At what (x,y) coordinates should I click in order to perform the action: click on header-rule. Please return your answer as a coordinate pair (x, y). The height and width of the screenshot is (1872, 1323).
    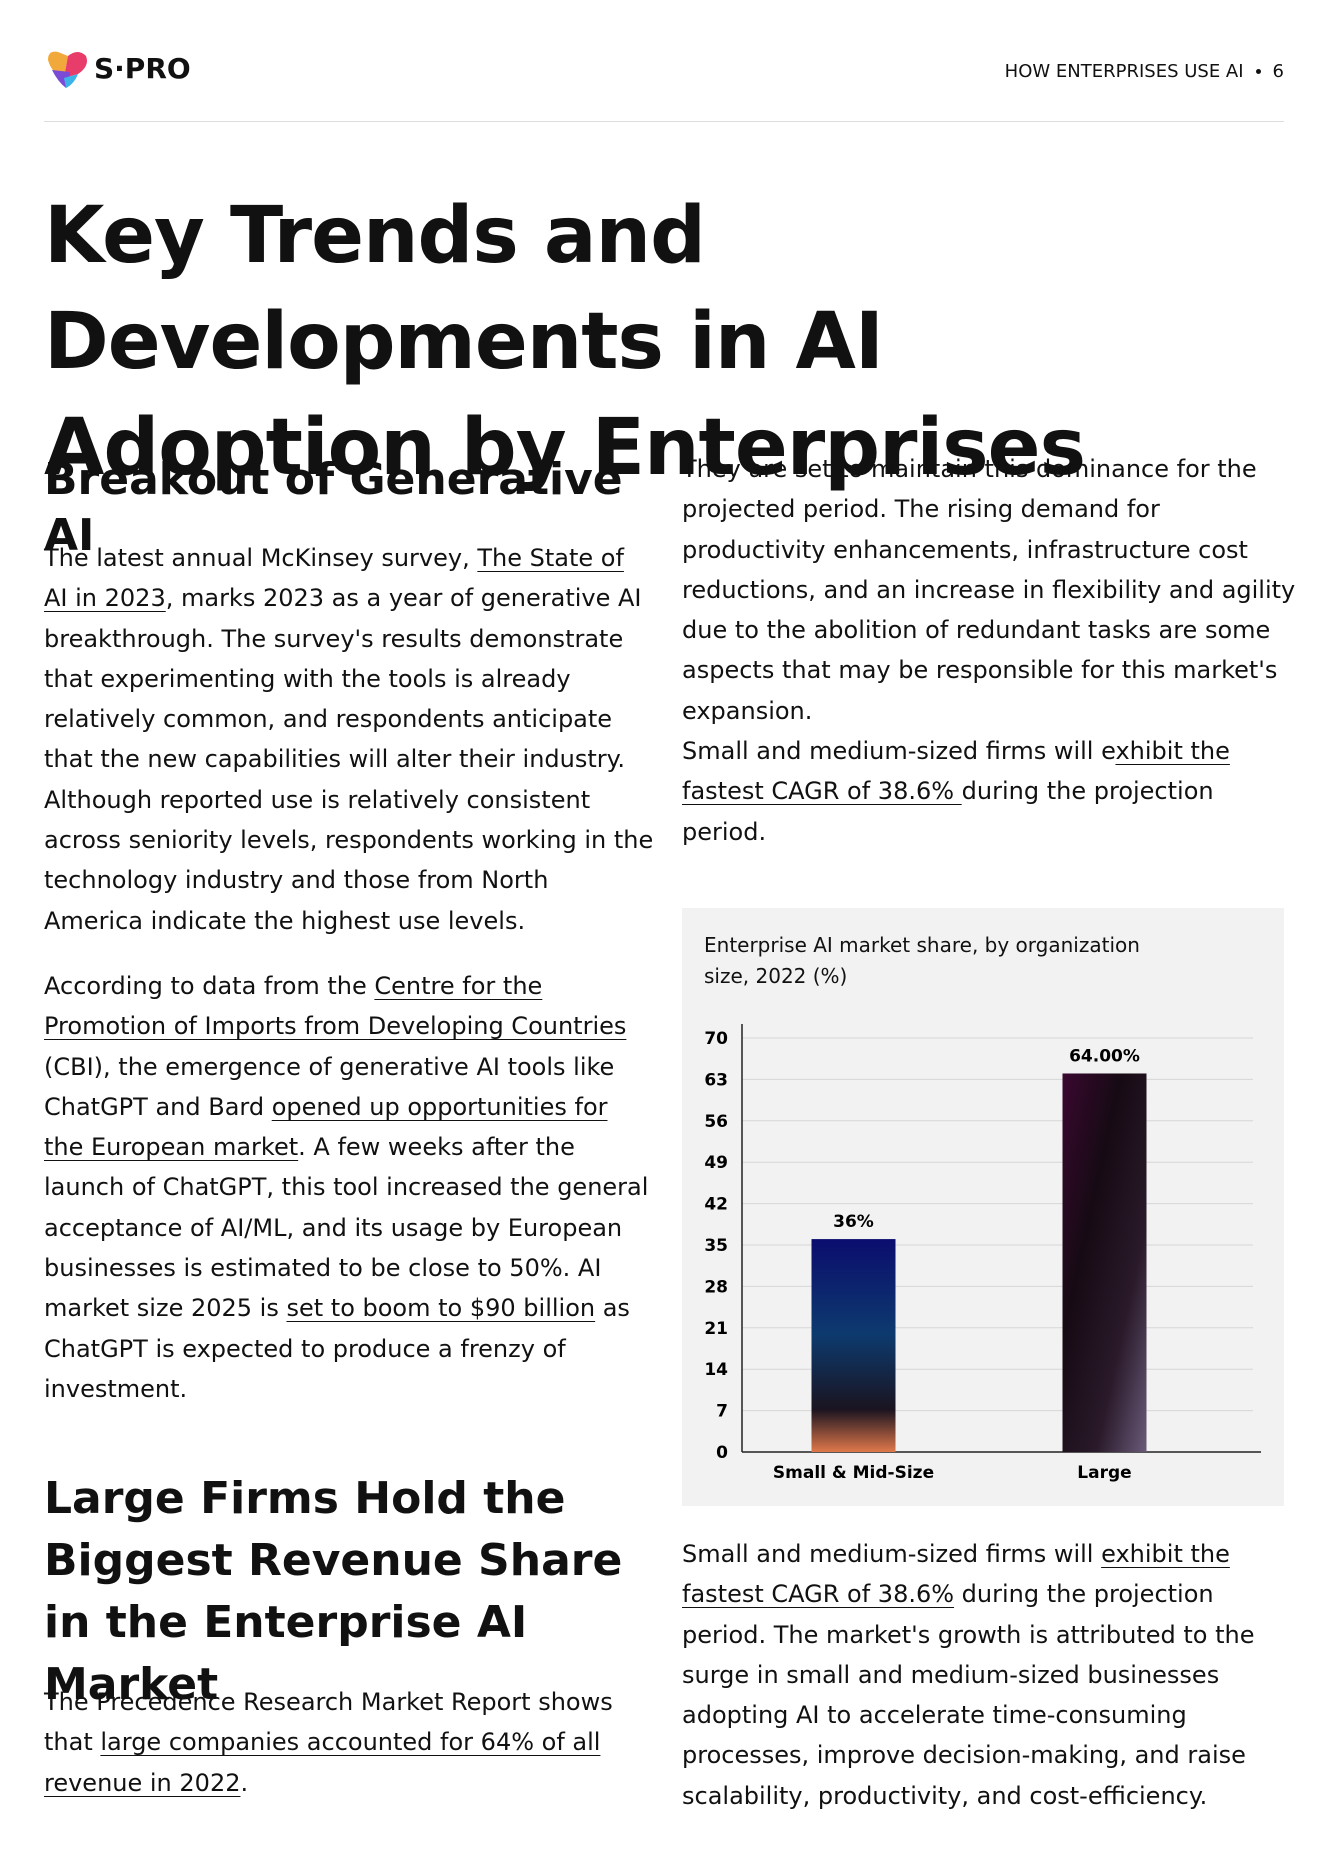
    Looking at the image, I should click on (664, 121).